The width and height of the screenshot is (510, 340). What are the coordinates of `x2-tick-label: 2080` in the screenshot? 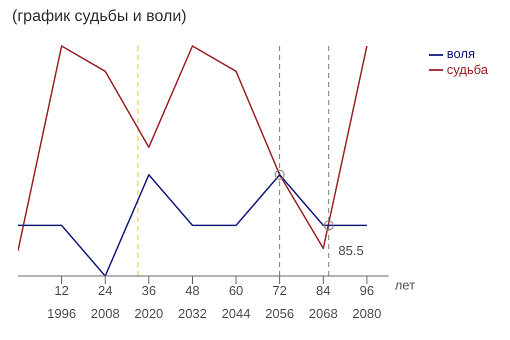 It's located at (367, 313).